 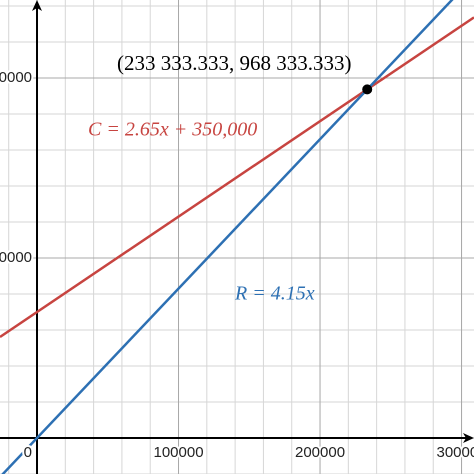 I want to click on intersection-point, so click(x=367, y=89).